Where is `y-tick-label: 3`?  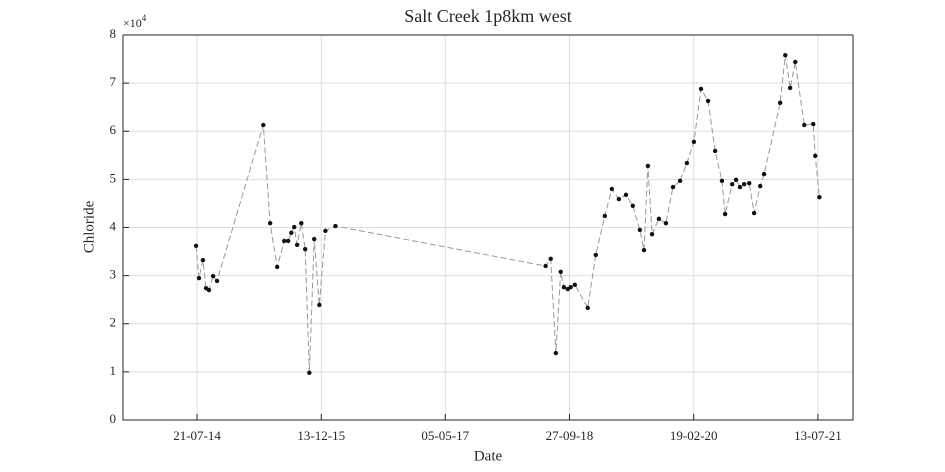 y-tick-label: 3 is located at coordinates (113, 274).